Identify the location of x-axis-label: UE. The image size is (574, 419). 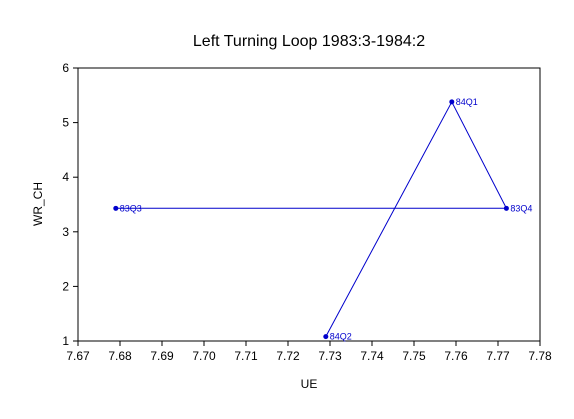
(309, 384).